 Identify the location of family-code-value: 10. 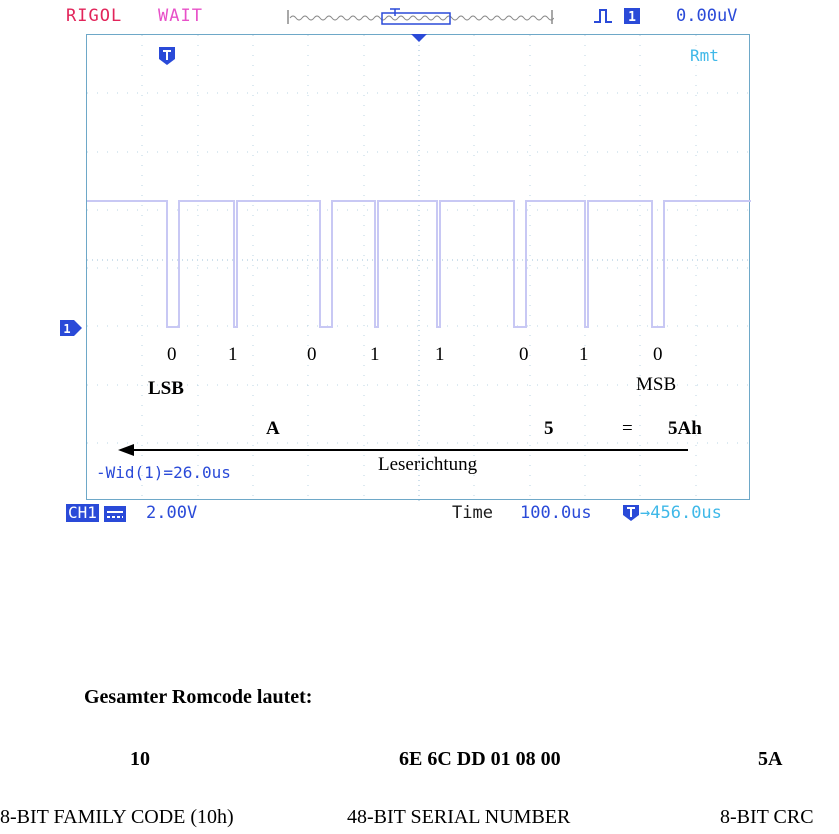
(140, 759).